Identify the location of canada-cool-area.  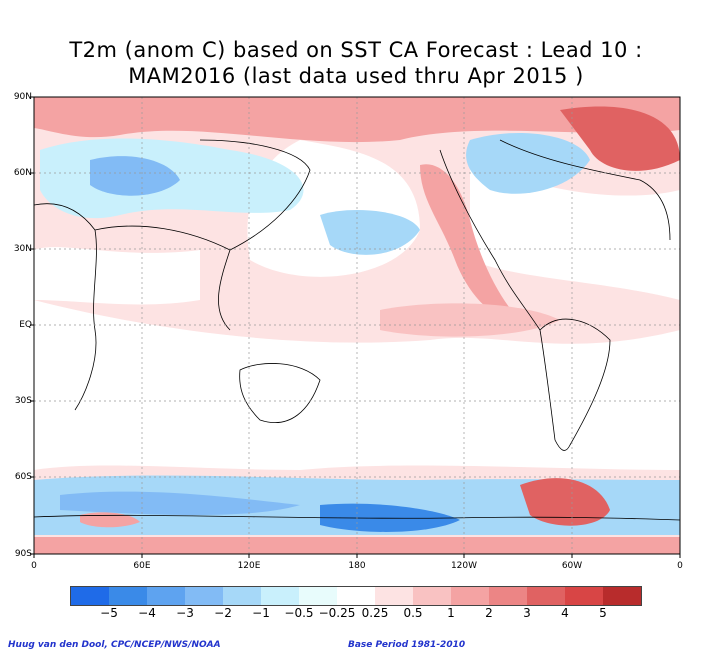
(528, 163).